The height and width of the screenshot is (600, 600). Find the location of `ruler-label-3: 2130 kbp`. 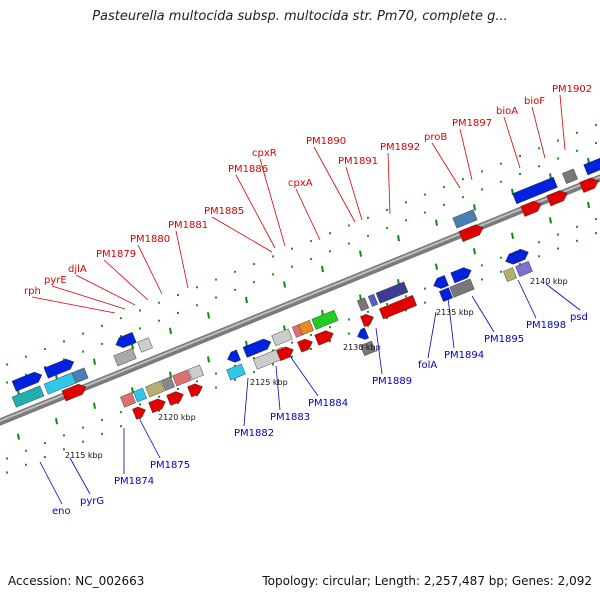

ruler-label-3: 2130 kbp is located at coordinates (362, 347).